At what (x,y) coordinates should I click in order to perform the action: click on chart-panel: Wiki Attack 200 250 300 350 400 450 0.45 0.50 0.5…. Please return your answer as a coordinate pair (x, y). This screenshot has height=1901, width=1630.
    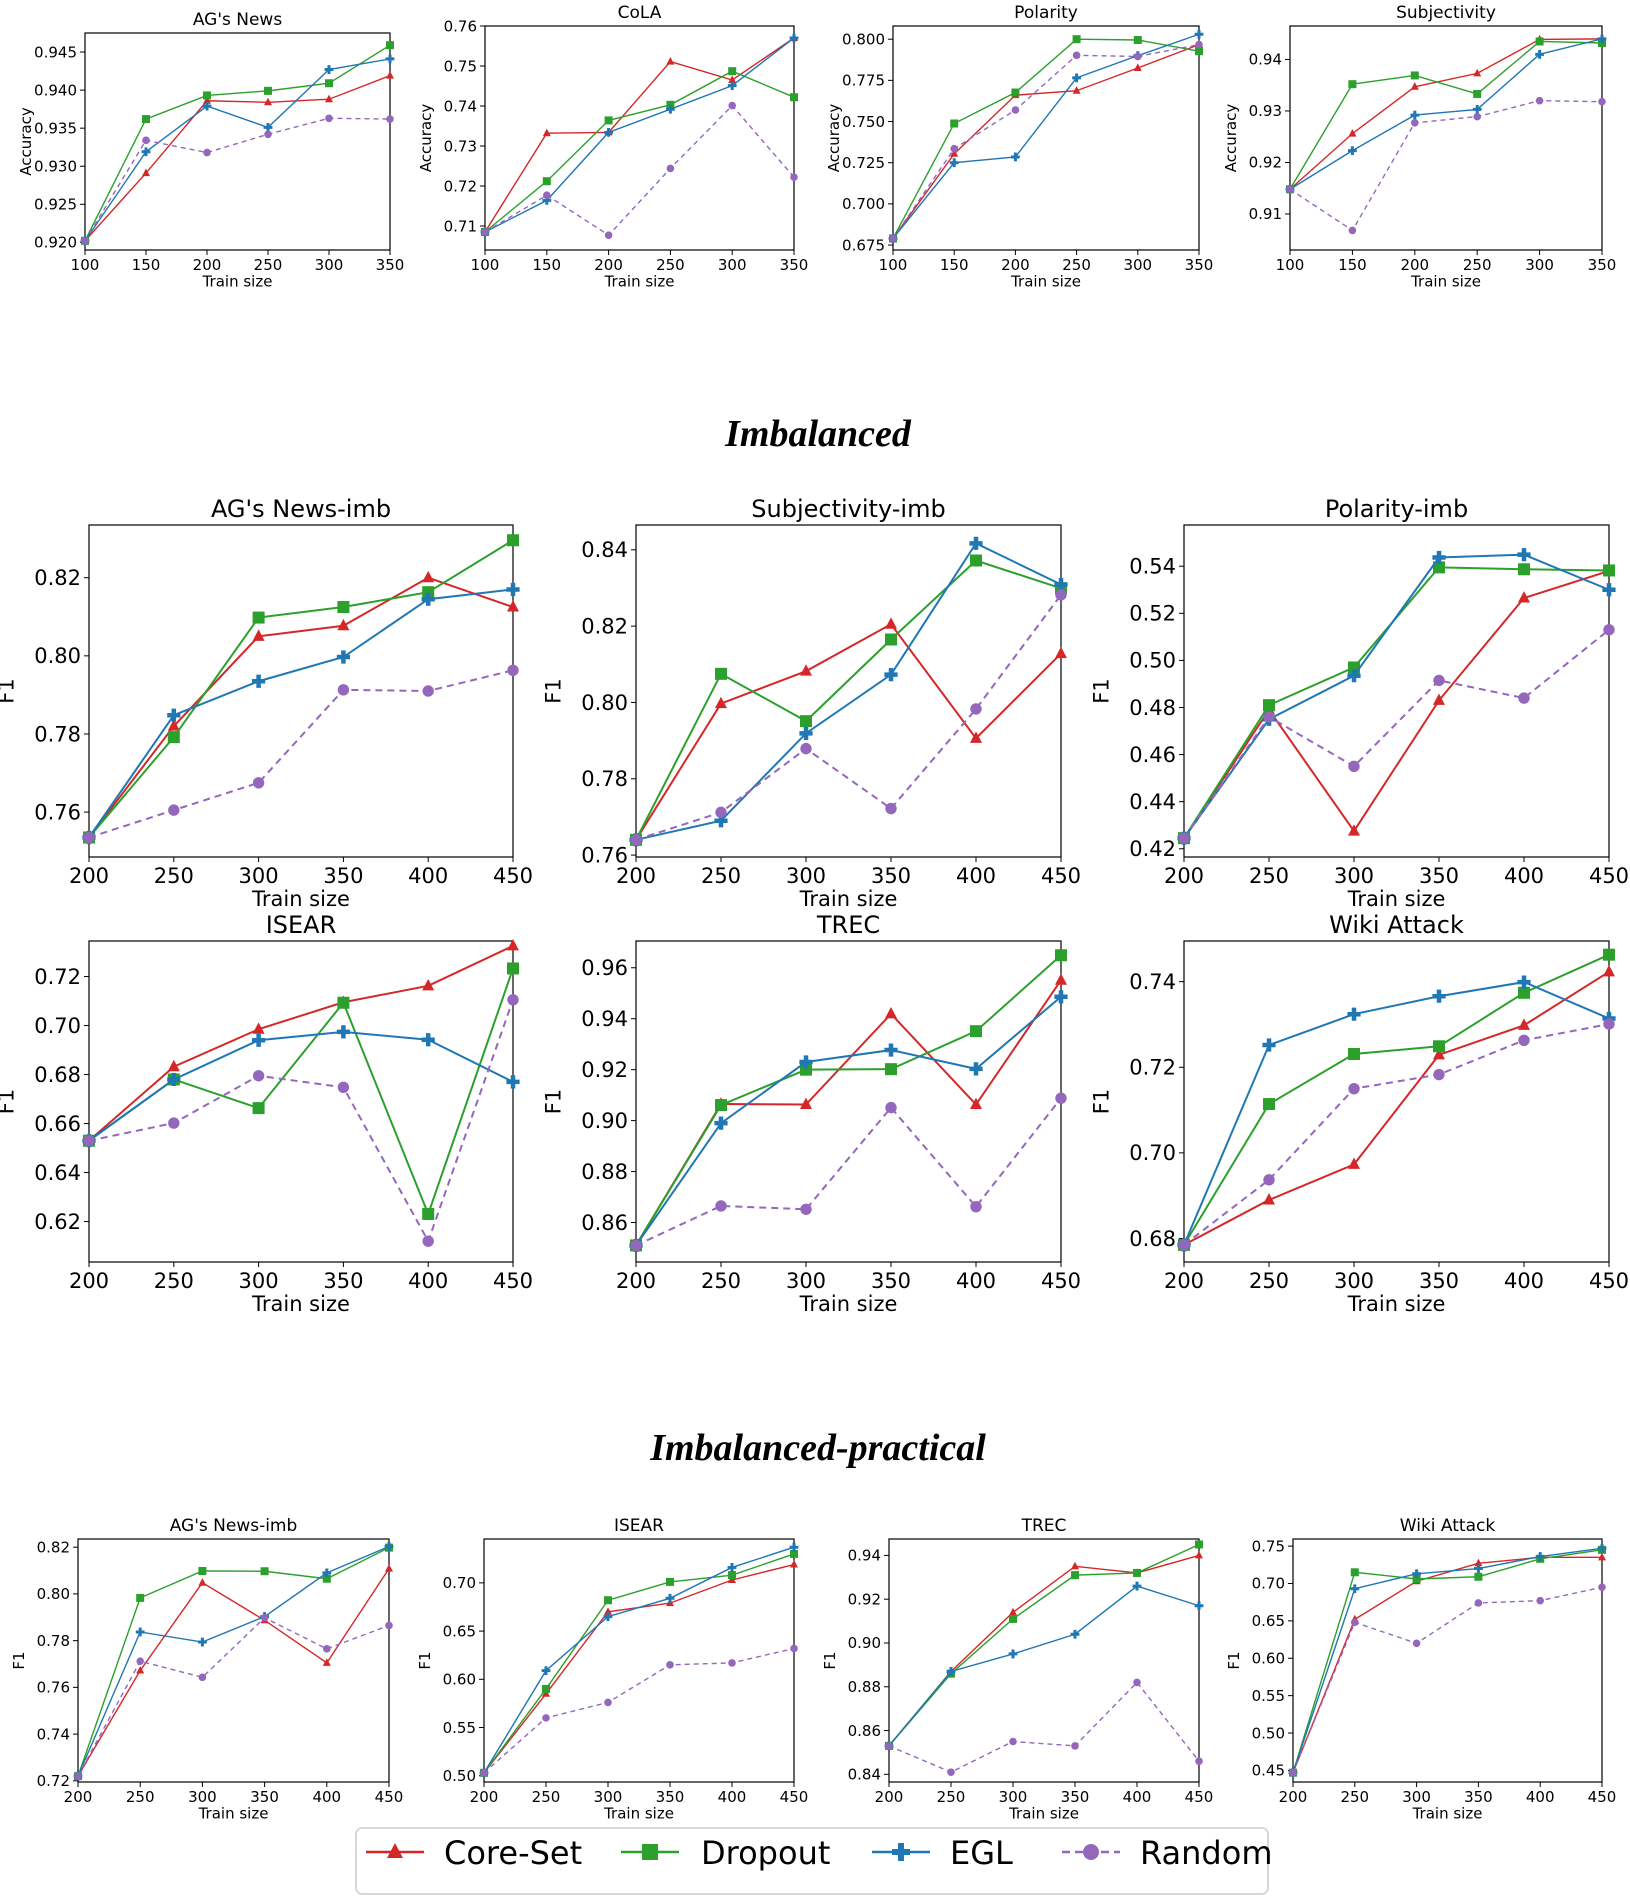
    Looking at the image, I should click on (1420, 1669).